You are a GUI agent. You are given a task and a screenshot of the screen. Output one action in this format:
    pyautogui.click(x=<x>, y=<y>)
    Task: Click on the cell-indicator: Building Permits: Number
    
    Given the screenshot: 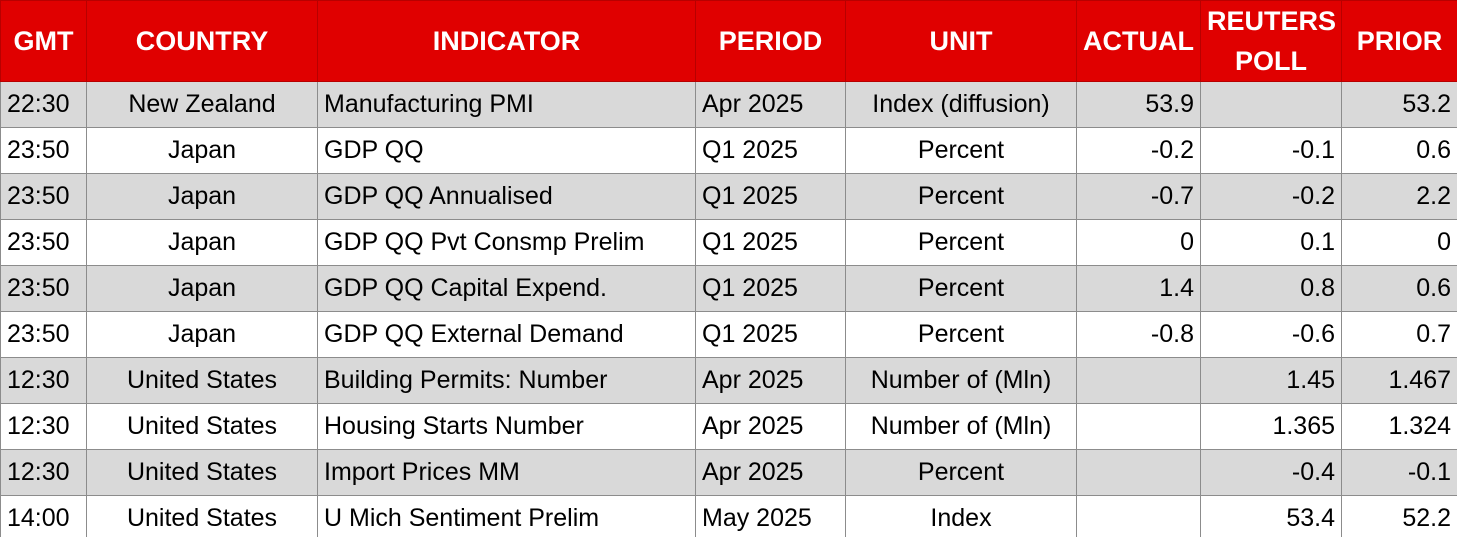 What is the action you would take?
    pyautogui.click(x=506, y=380)
    